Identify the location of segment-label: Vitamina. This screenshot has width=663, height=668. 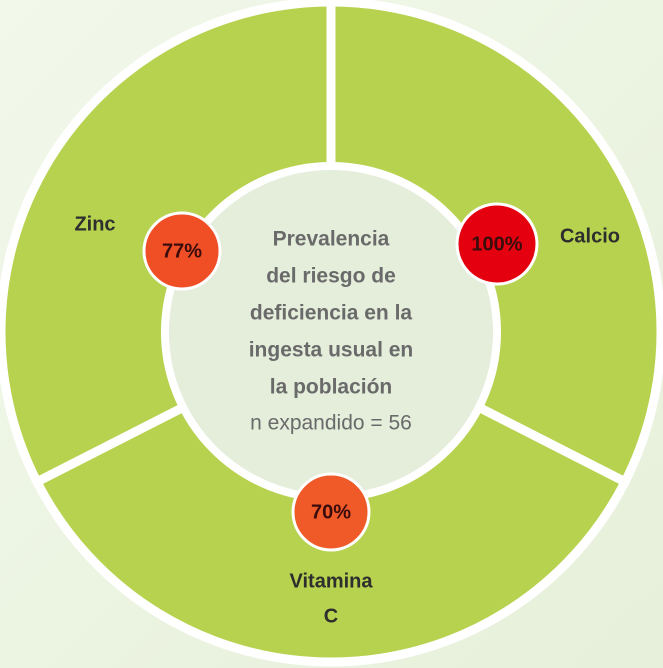
(332, 581).